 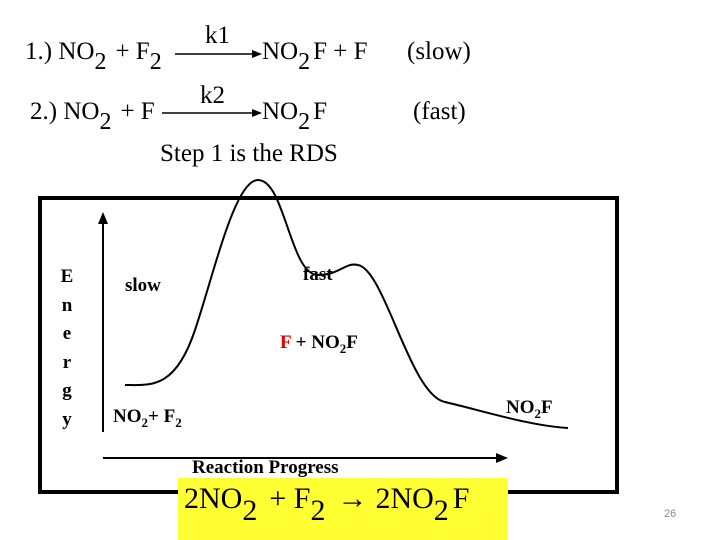 What do you see at coordinates (265, 467) in the screenshot?
I see `x-axis-label: Reaction Progress` at bounding box center [265, 467].